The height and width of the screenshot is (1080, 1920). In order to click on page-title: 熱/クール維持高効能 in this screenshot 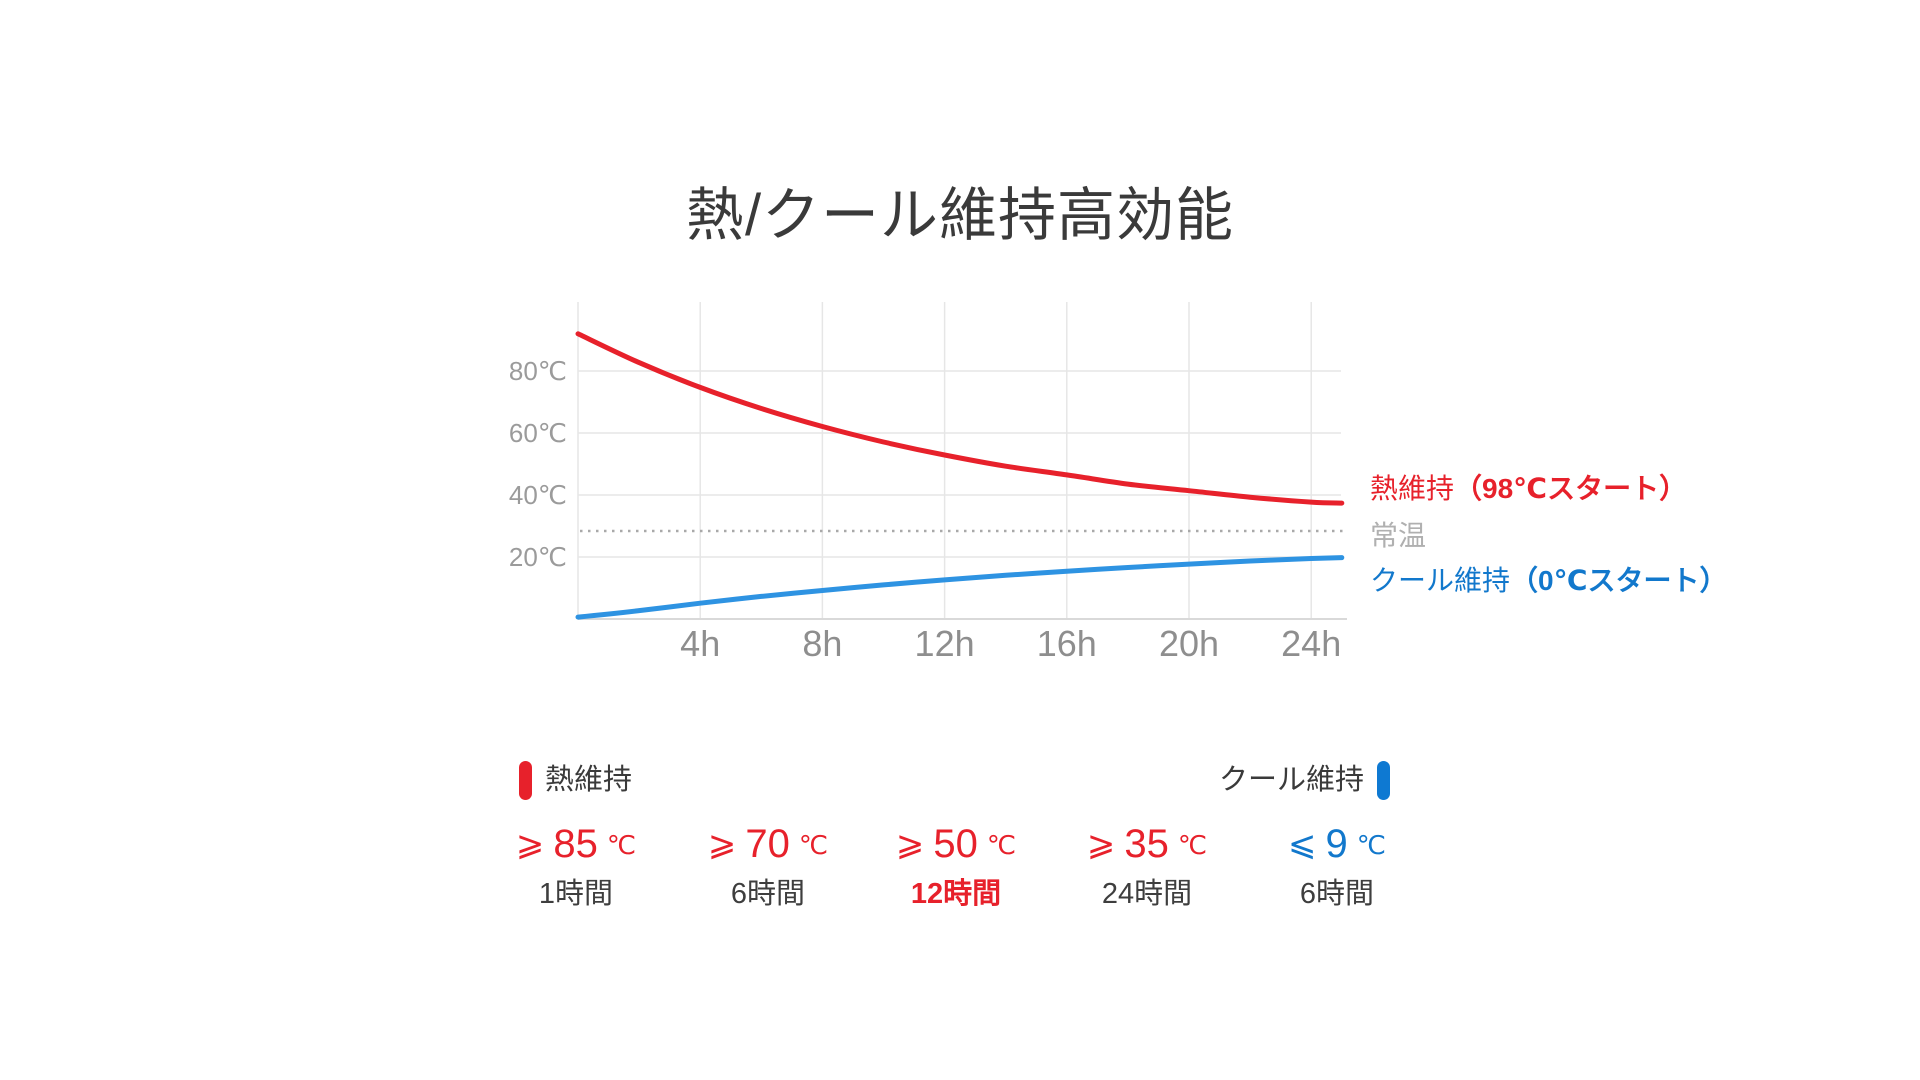, I will do `click(960, 215)`.